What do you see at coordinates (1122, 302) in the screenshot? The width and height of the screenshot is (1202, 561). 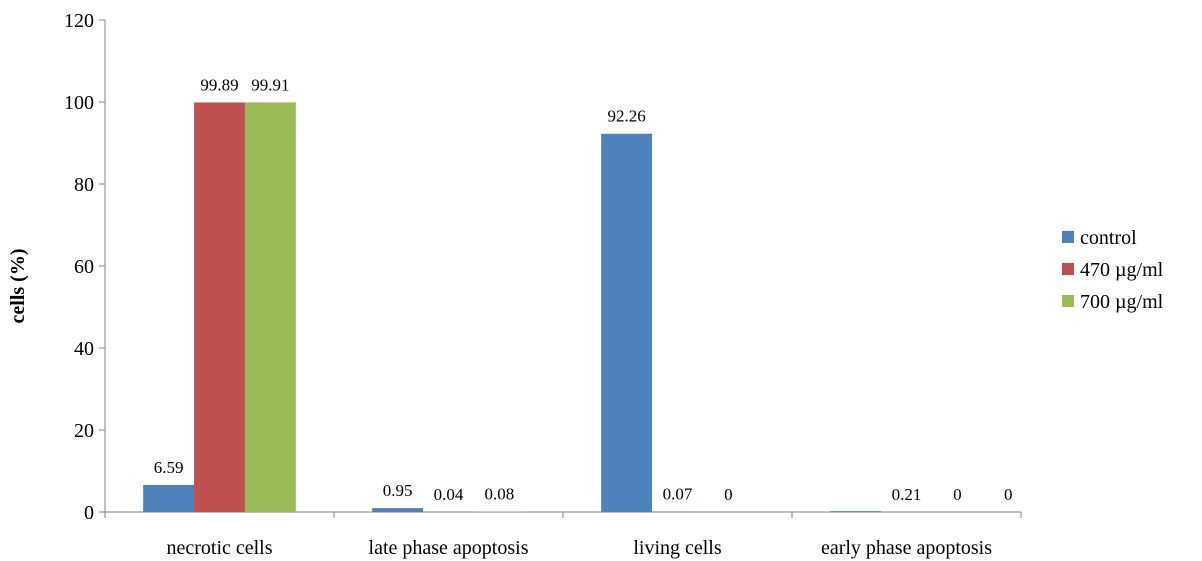 I see `legend-label: 700 µg/ml` at bounding box center [1122, 302].